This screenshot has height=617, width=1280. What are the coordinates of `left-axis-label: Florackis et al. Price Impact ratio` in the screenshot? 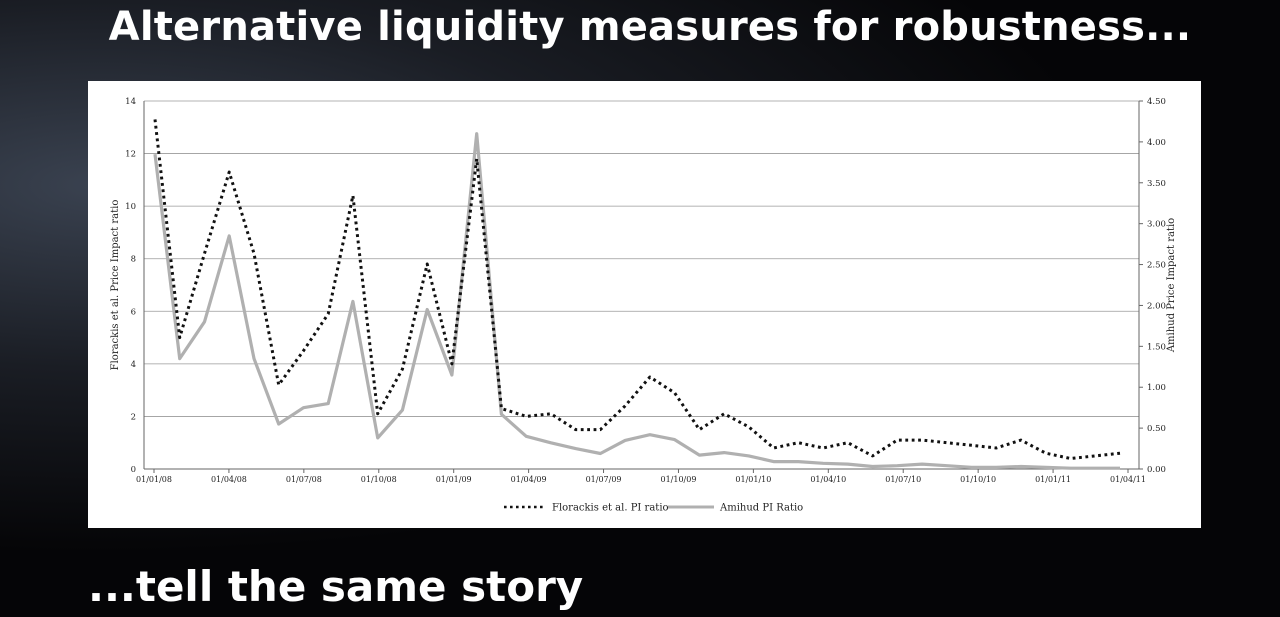 It's located at (115, 285).